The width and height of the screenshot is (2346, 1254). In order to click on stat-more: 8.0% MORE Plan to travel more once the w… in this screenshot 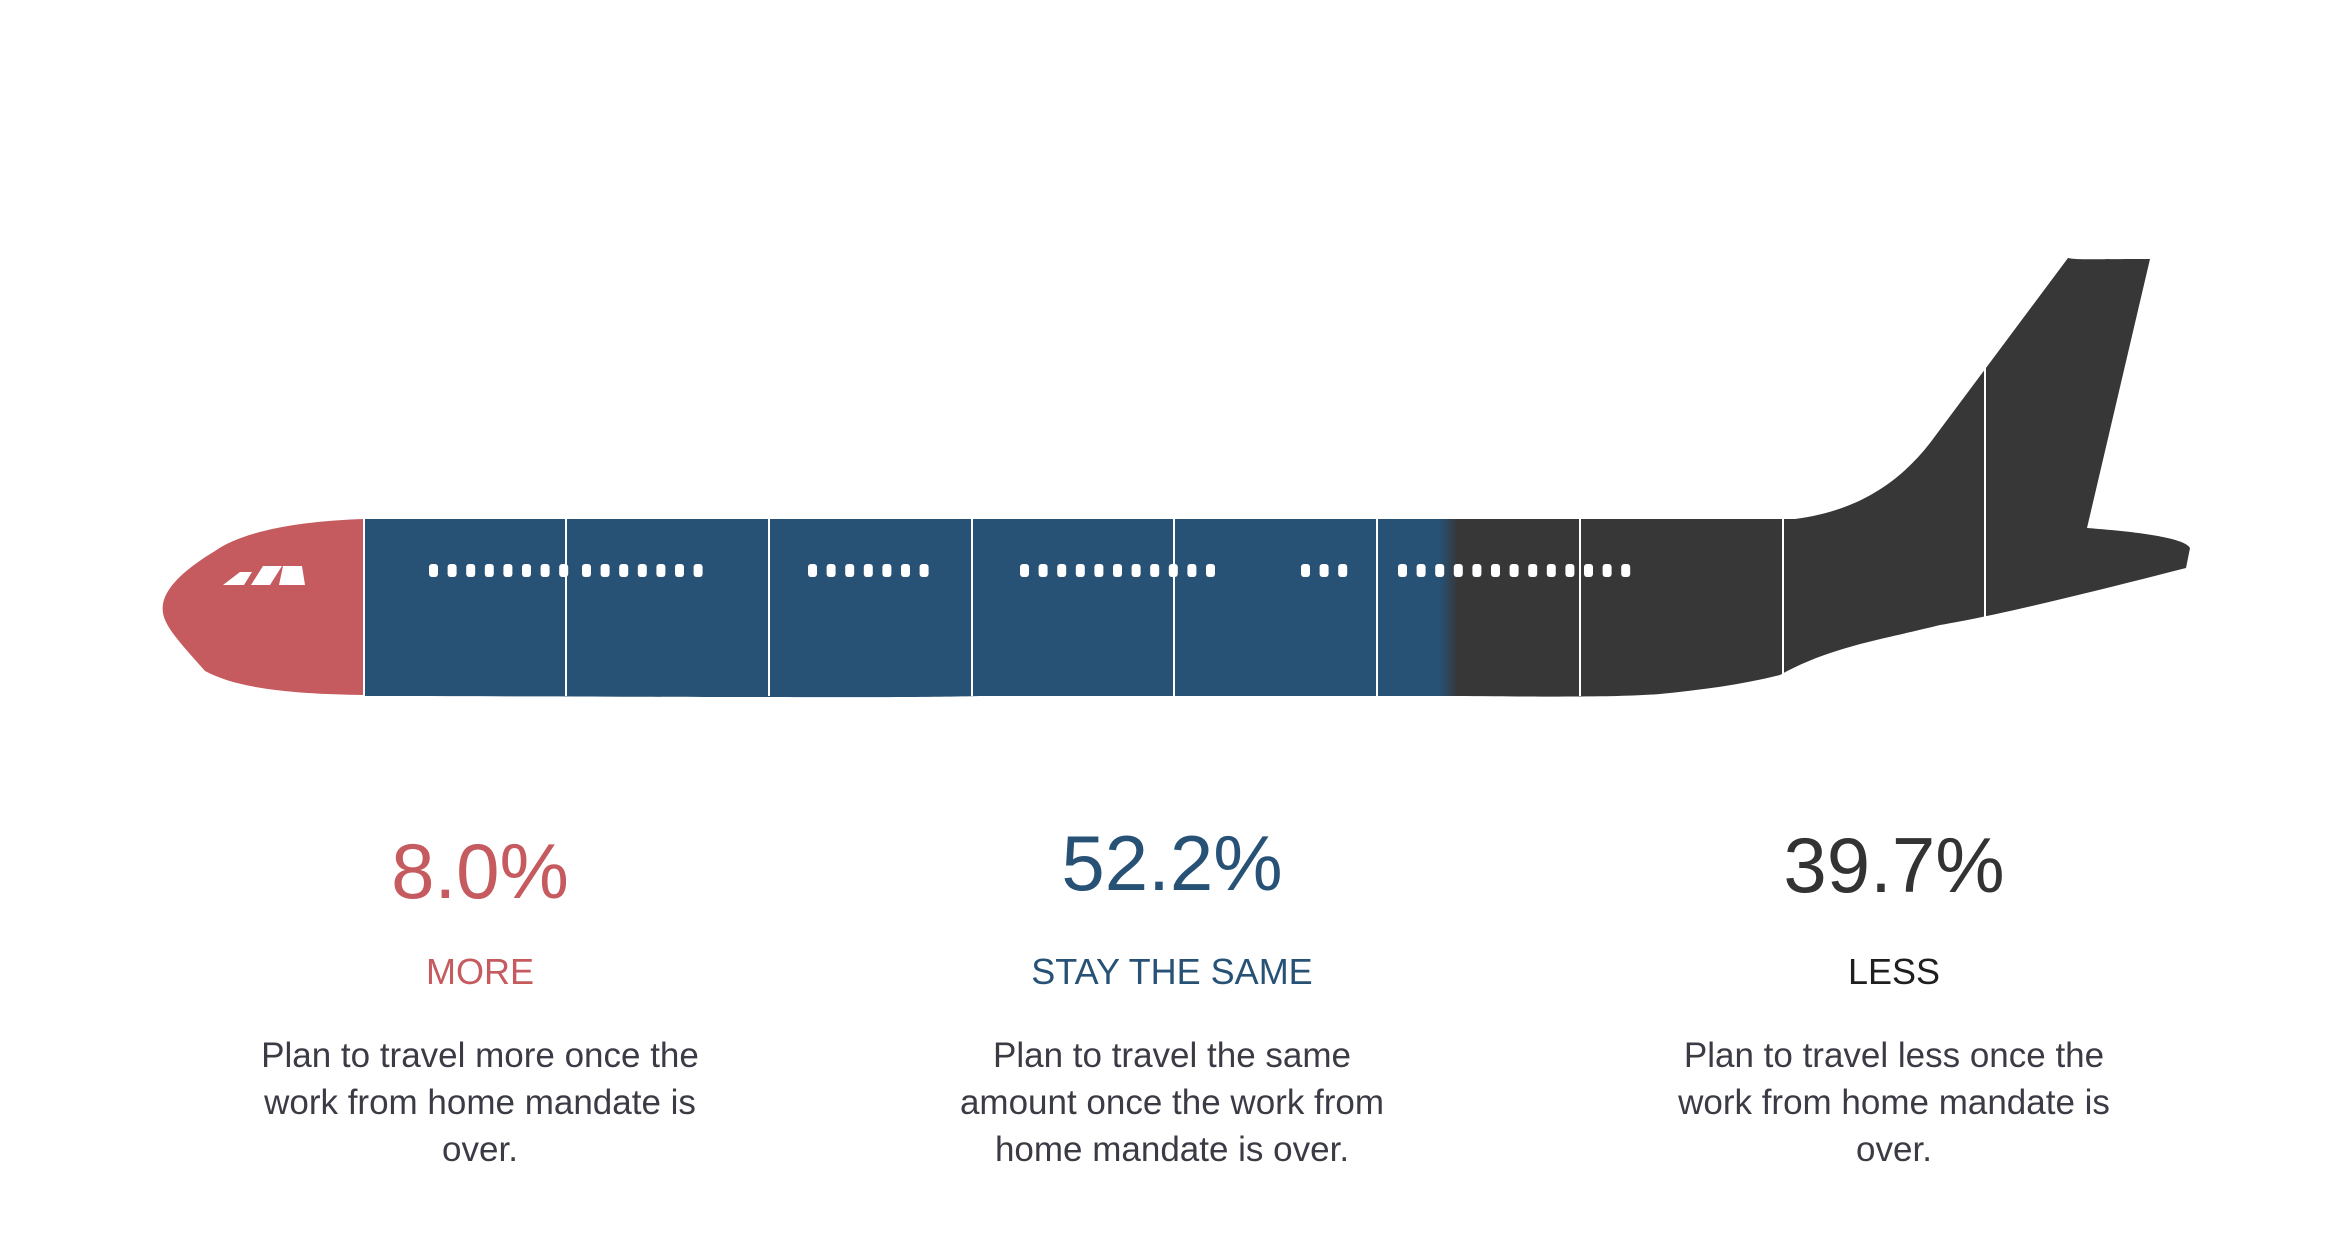, I will do `click(480, 1002)`.